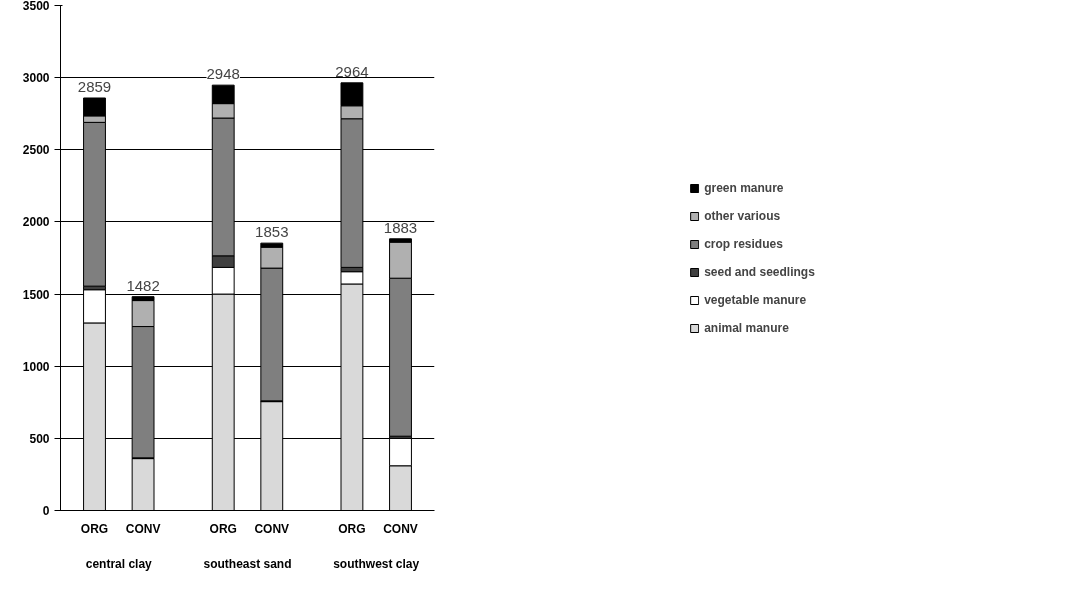 This screenshot has width=1081, height=606. What do you see at coordinates (36, 294) in the screenshot?
I see `y-tick-label: 1500` at bounding box center [36, 294].